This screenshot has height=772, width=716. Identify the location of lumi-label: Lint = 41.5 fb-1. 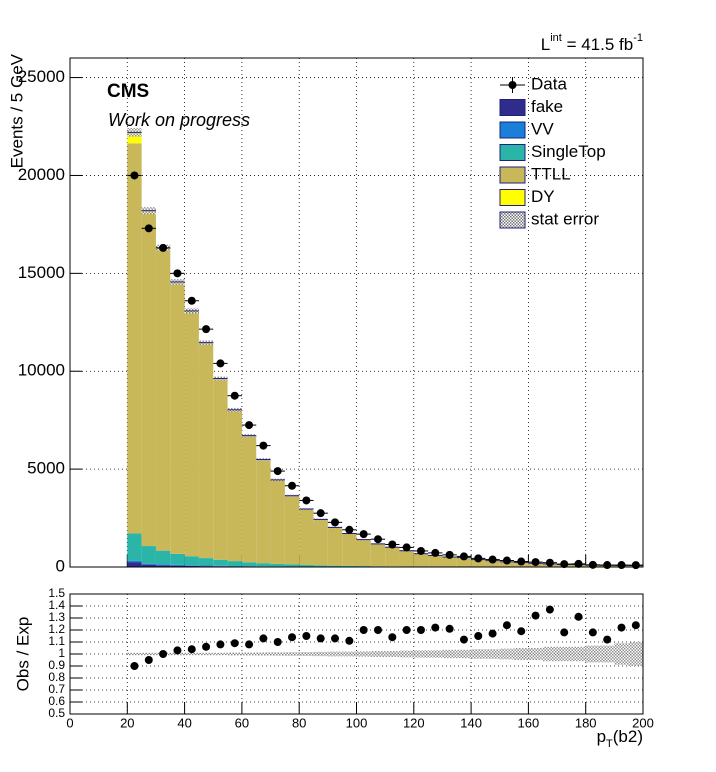
(592, 43).